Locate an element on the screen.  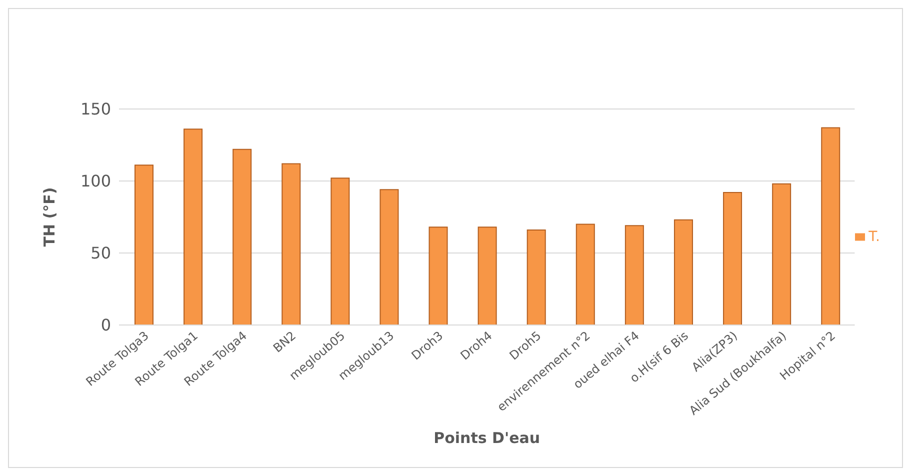
x-axis-title: Points D'eau is located at coordinates (487, 438).